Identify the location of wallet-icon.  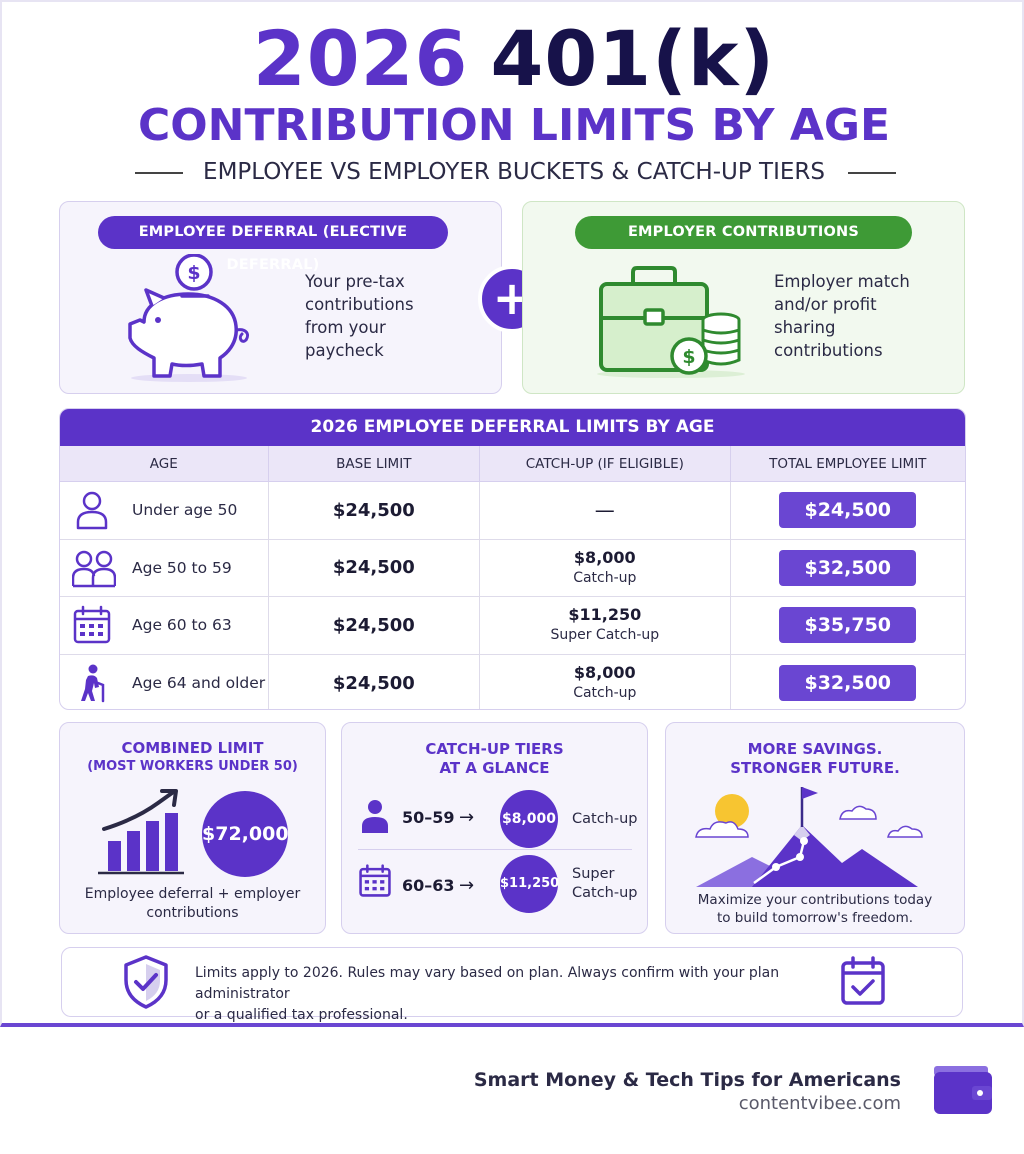
(963, 1090).